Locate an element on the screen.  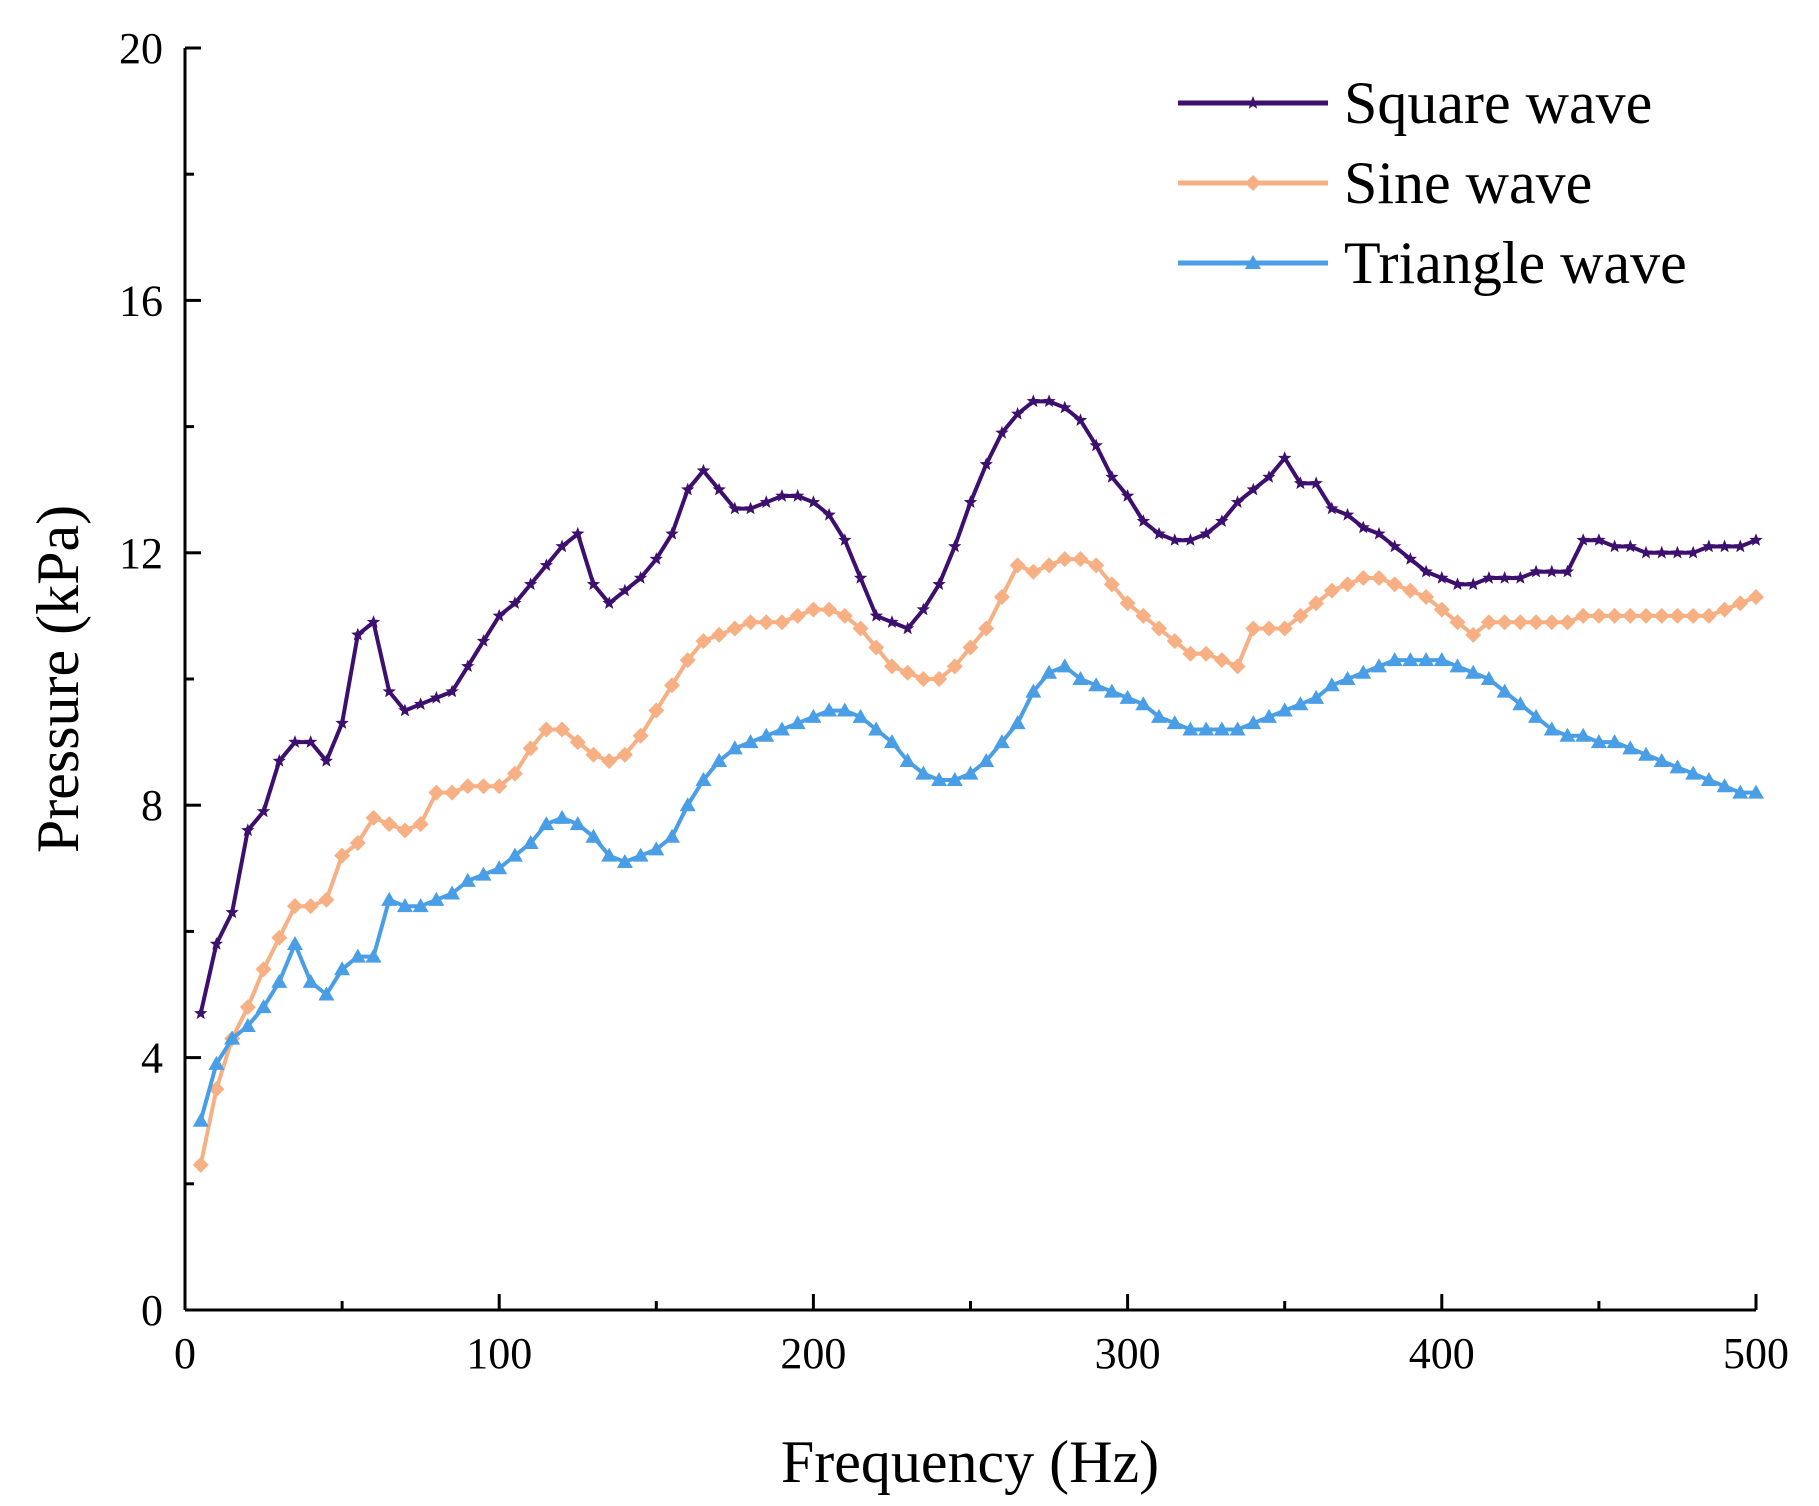
legend-marker-sine-wave-shape is located at coordinates (1253, 183).